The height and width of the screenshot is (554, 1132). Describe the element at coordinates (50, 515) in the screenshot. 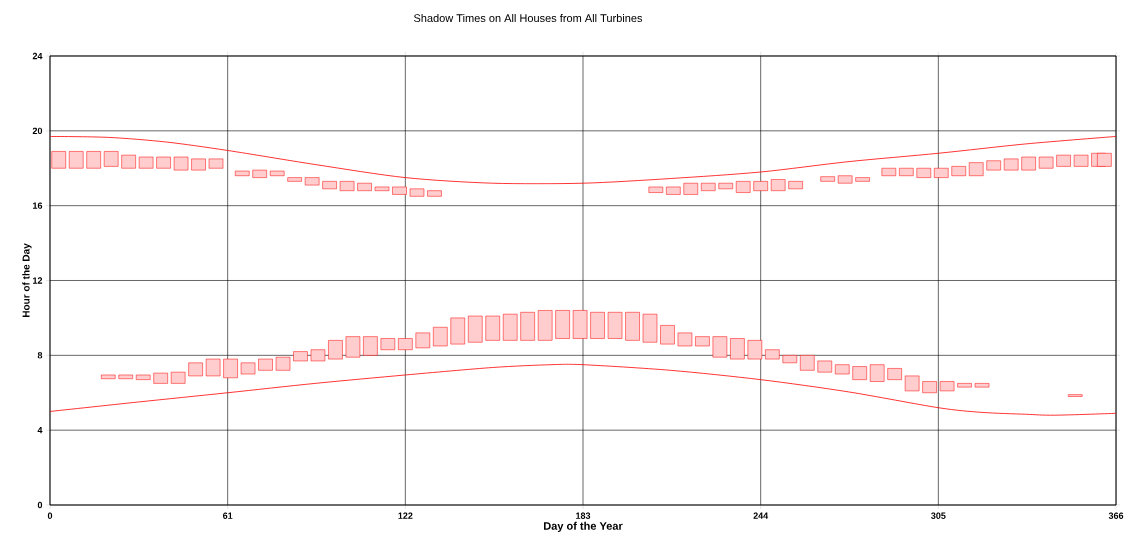

I see `x-tick-label: 0` at that location.